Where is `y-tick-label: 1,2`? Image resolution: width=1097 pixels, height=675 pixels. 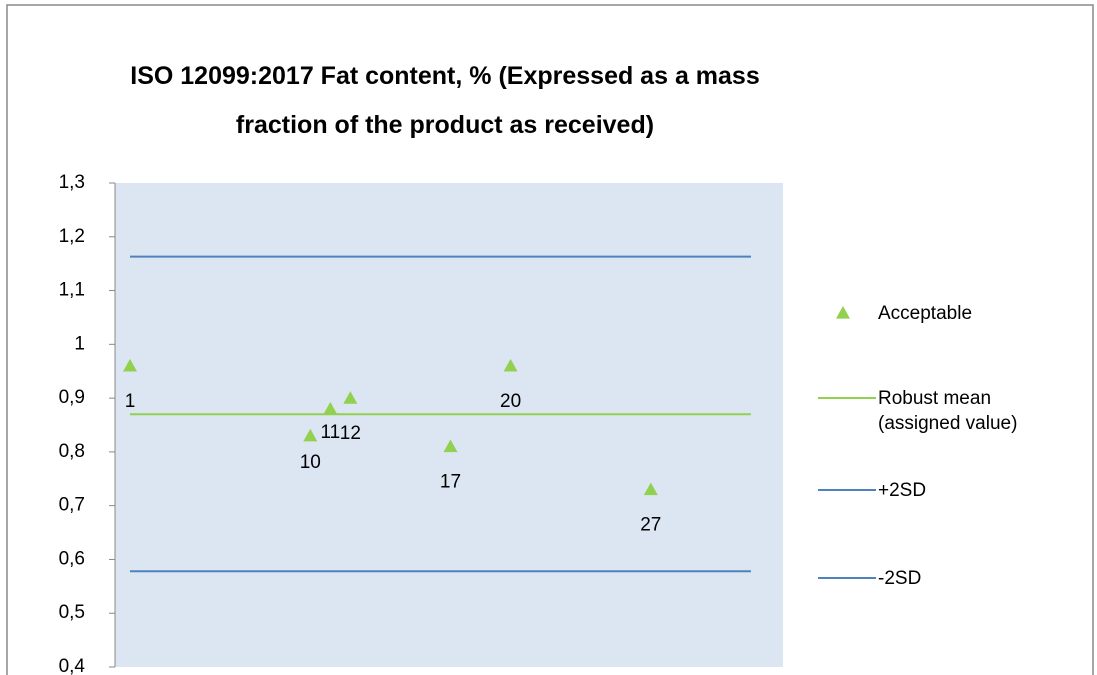 y-tick-label: 1,2 is located at coordinates (72, 236).